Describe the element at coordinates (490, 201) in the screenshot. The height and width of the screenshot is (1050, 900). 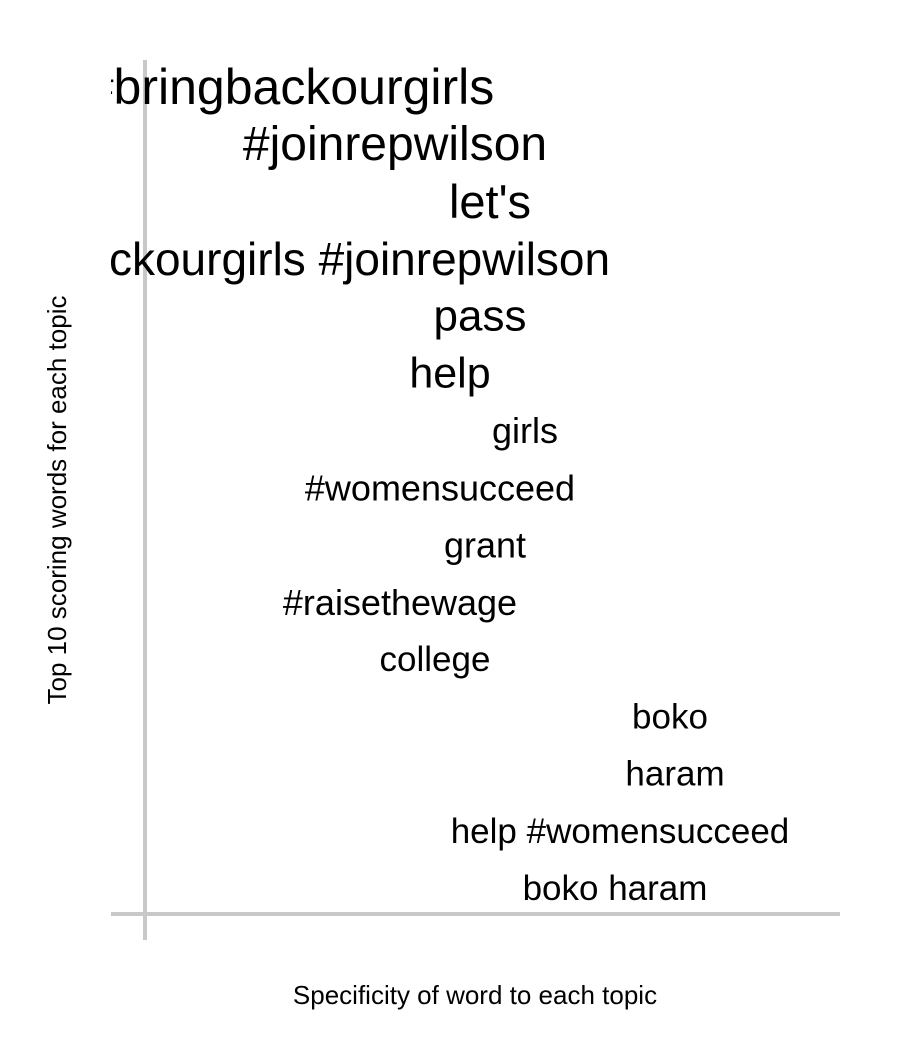
I see `word-label: let's` at that location.